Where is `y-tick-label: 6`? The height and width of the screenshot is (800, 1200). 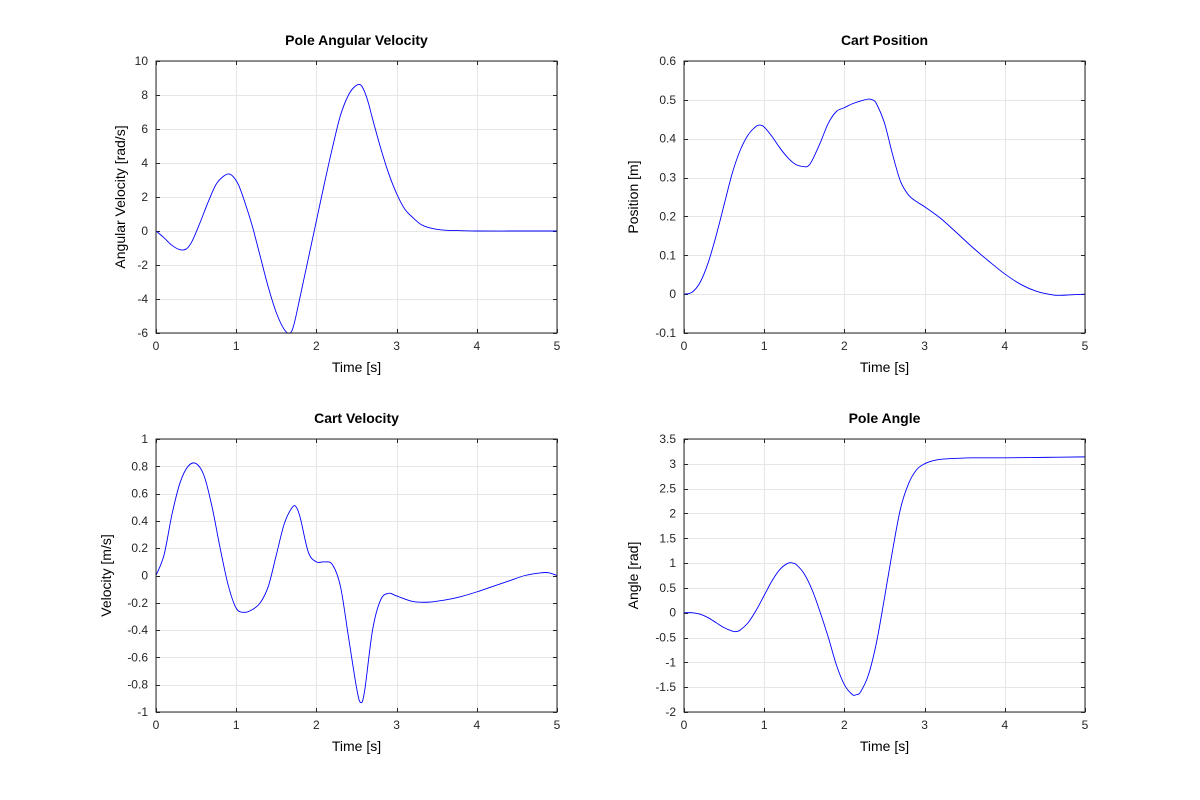
y-tick-label: 6 is located at coordinates (144, 129).